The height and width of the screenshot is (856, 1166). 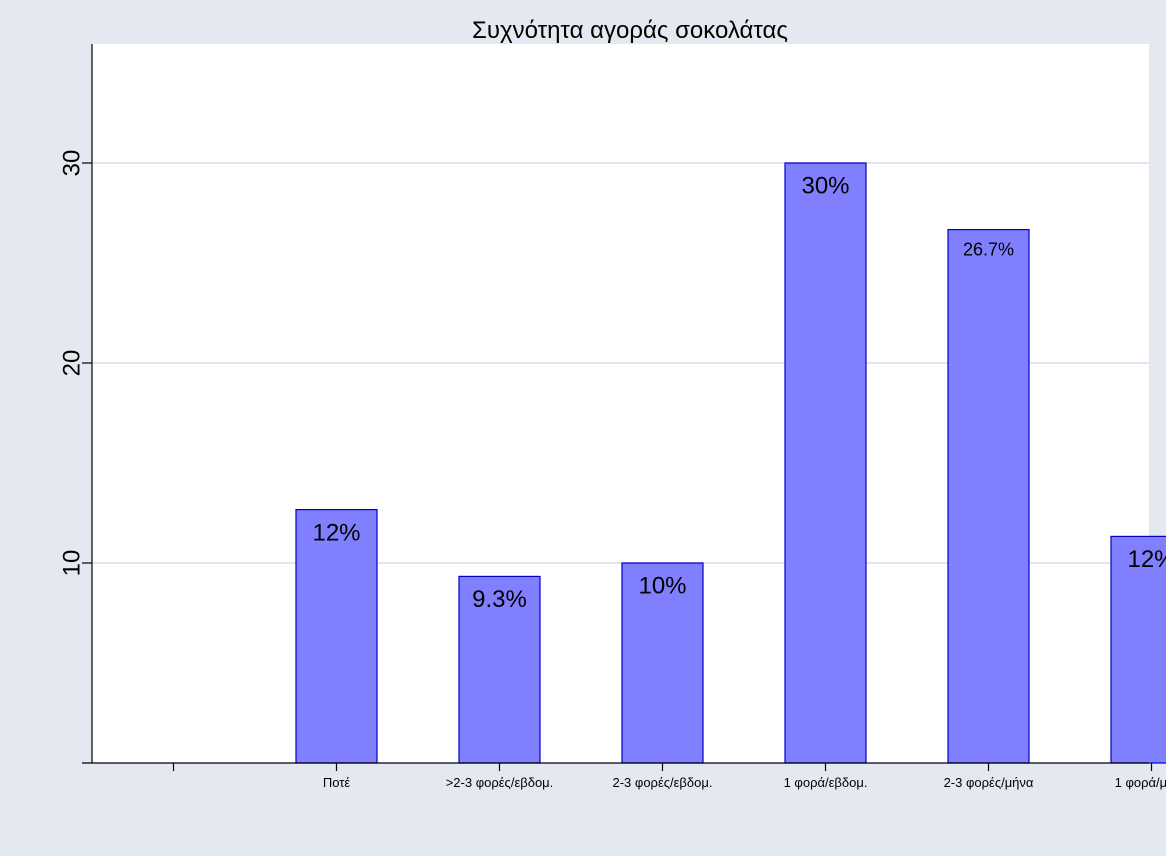 What do you see at coordinates (1140, 782) in the screenshot?
I see `x-tick-label: 1 φορά/μήνα` at bounding box center [1140, 782].